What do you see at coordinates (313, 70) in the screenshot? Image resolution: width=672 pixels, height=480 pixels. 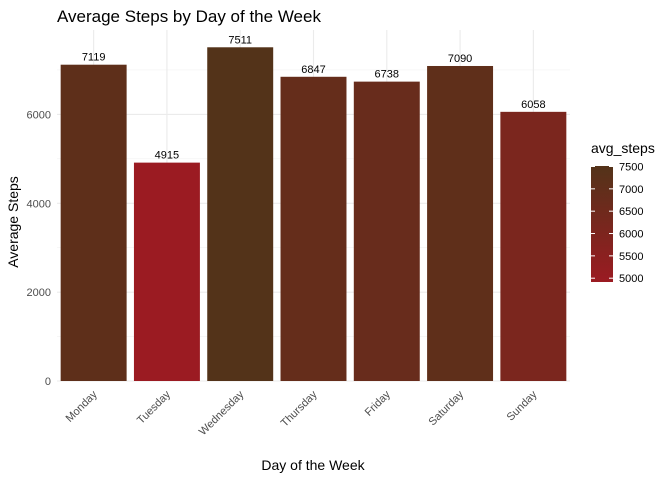 I see `bar-value-label: 6847` at bounding box center [313, 70].